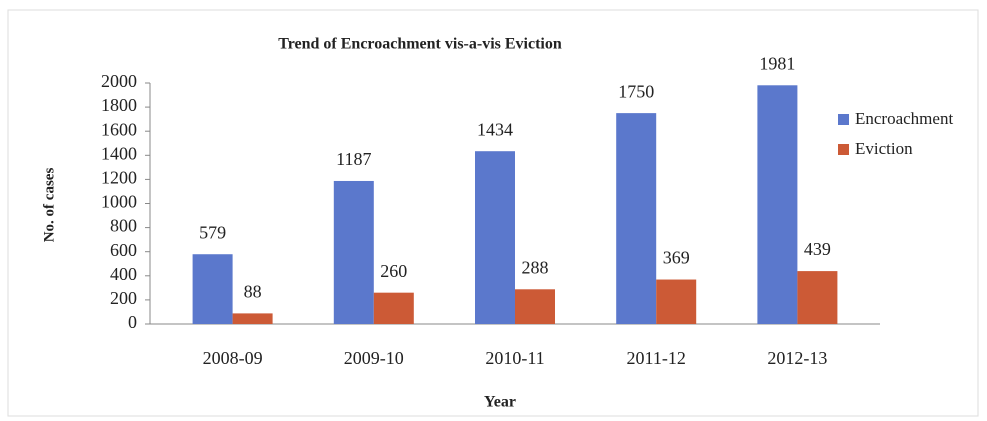 The width and height of the screenshot is (987, 421). I want to click on x-tick-label: 2009-10, so click(374, 358).